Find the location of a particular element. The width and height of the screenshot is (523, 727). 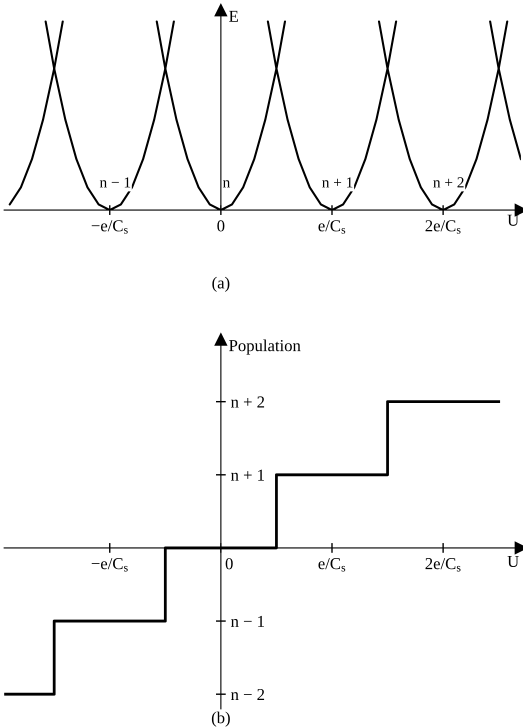

series-label: n − 1 is located at coordinates (115, 182).